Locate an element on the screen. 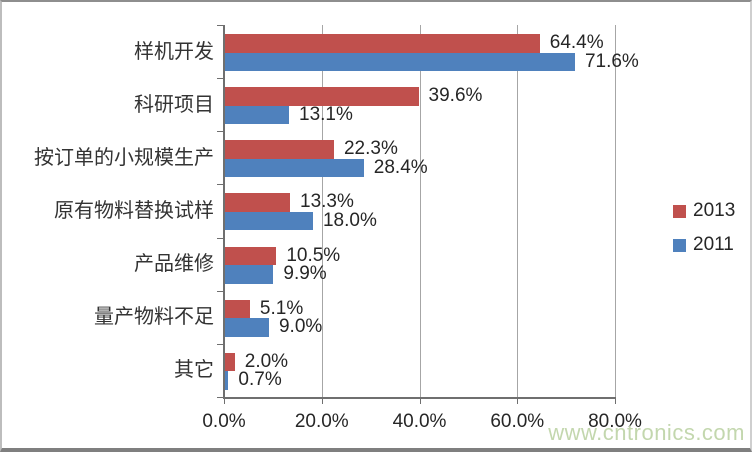 The width and height of the screenshot is (752, 452). value-label-2013: 10.5% is located at coordinates (313, 255).